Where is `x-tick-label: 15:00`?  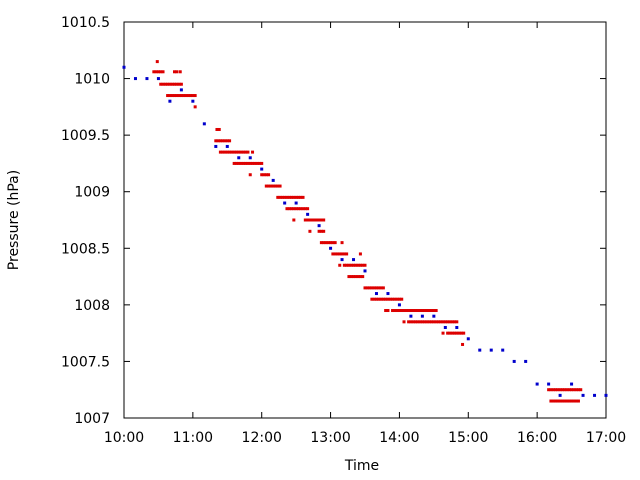 x-tick-label: 15:00 is located at coordinates (468, 438).